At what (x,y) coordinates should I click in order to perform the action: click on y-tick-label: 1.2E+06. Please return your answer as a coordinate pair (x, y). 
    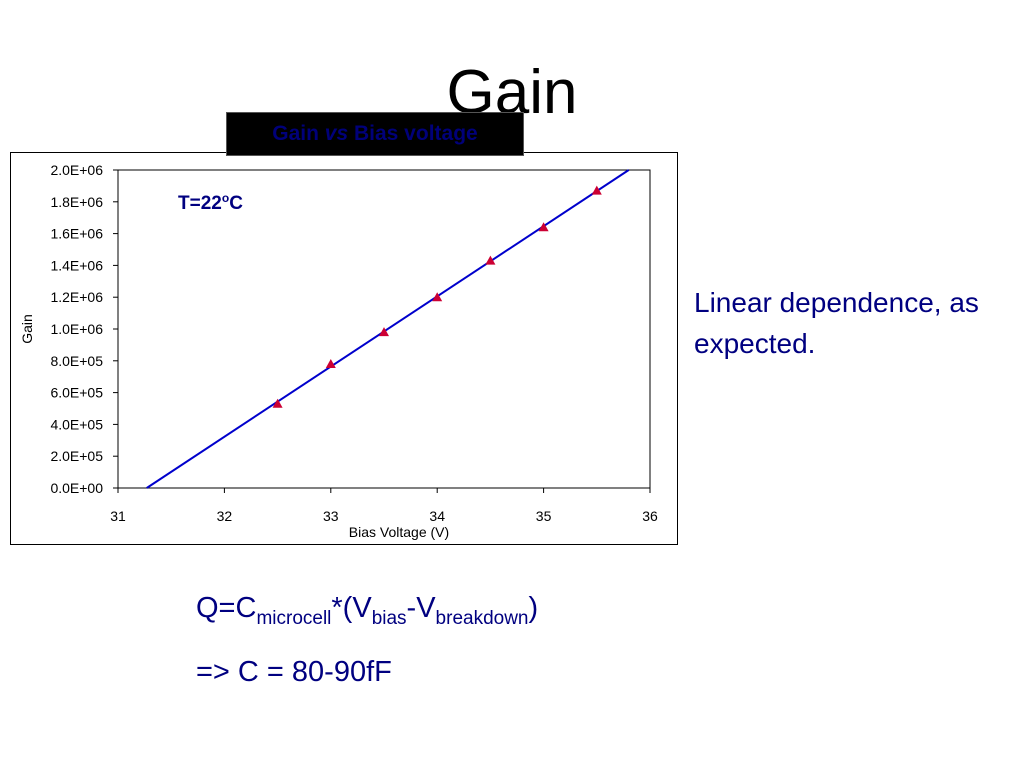
    Looking at the image, I should click on (76, 297).